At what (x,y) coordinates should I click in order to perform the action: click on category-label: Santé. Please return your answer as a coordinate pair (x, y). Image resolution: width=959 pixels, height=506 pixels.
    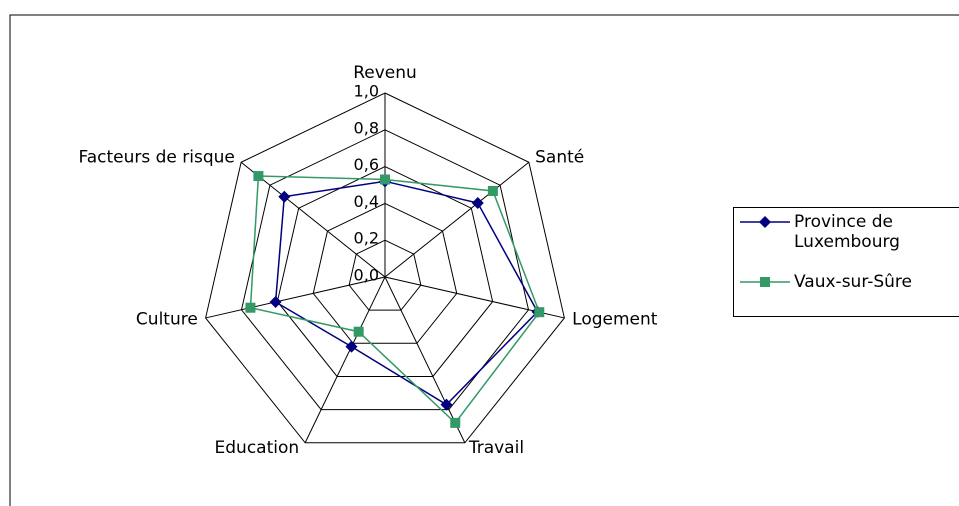
    Looking at the image, I should click on (559, 157).